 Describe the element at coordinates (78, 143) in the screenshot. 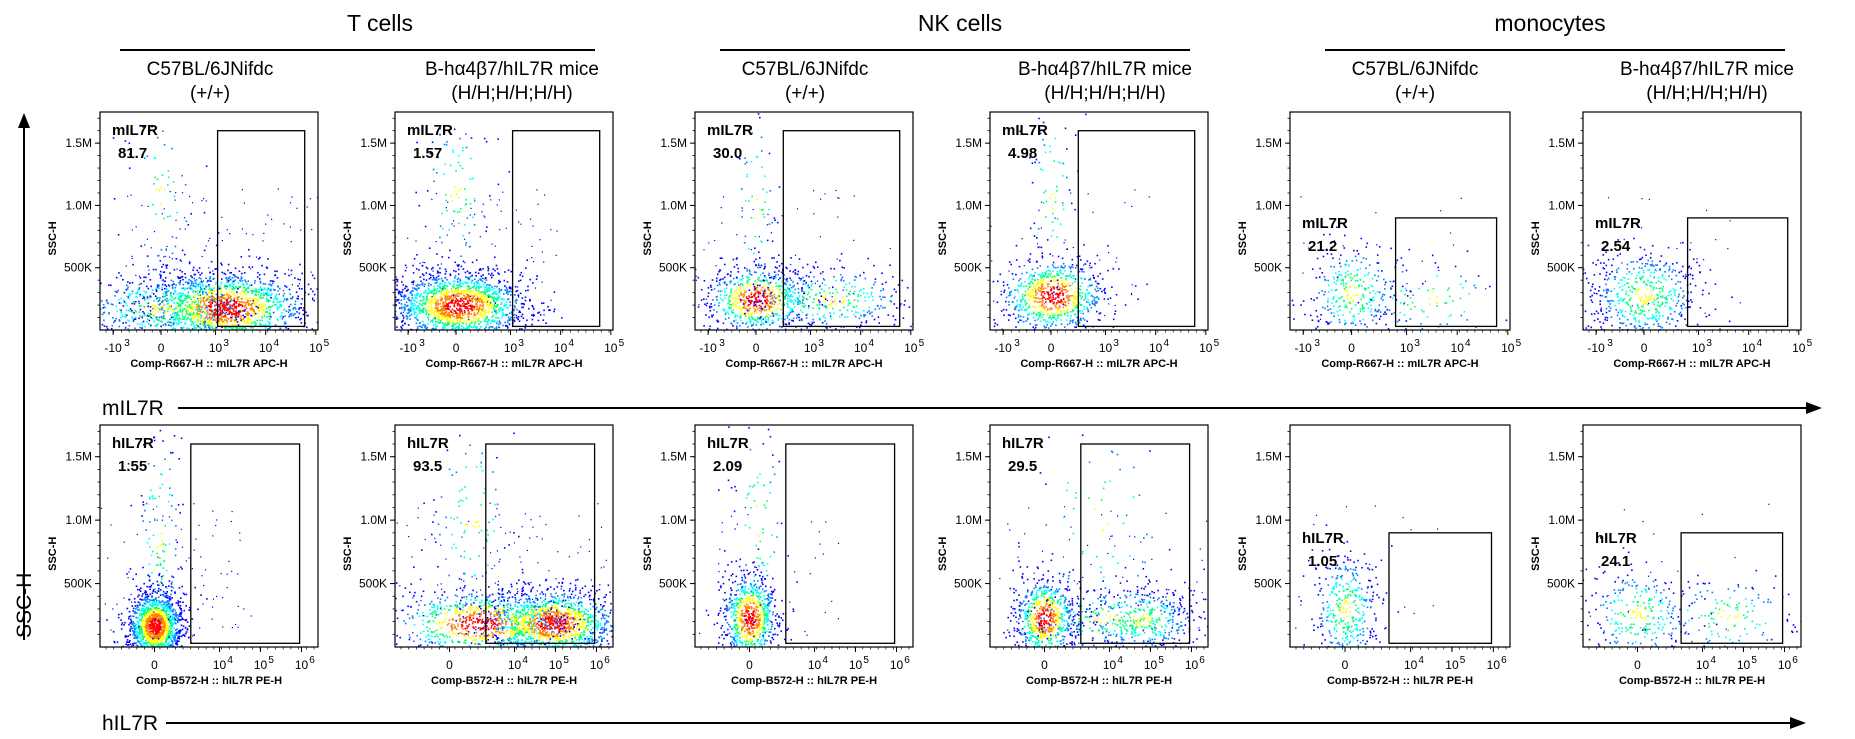

I see `y-tick-label: 1.5M` at that location.